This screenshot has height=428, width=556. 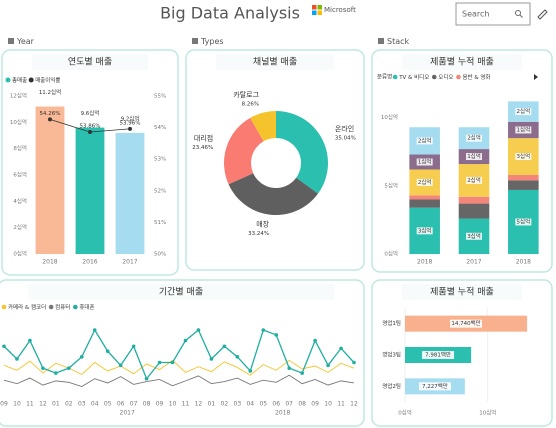 I want to click on bar-value-label: 7,227백만, so click(x=435, y=386).